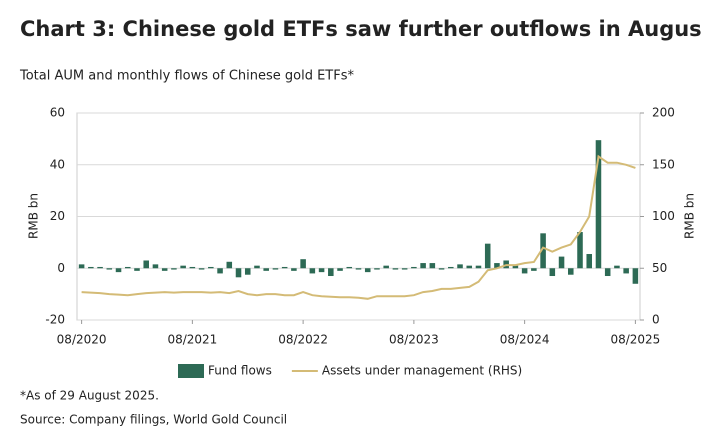  Describe the element at coordinates (663, 216) in the screenshot. I see `y2-tick-label: 100` at that location.